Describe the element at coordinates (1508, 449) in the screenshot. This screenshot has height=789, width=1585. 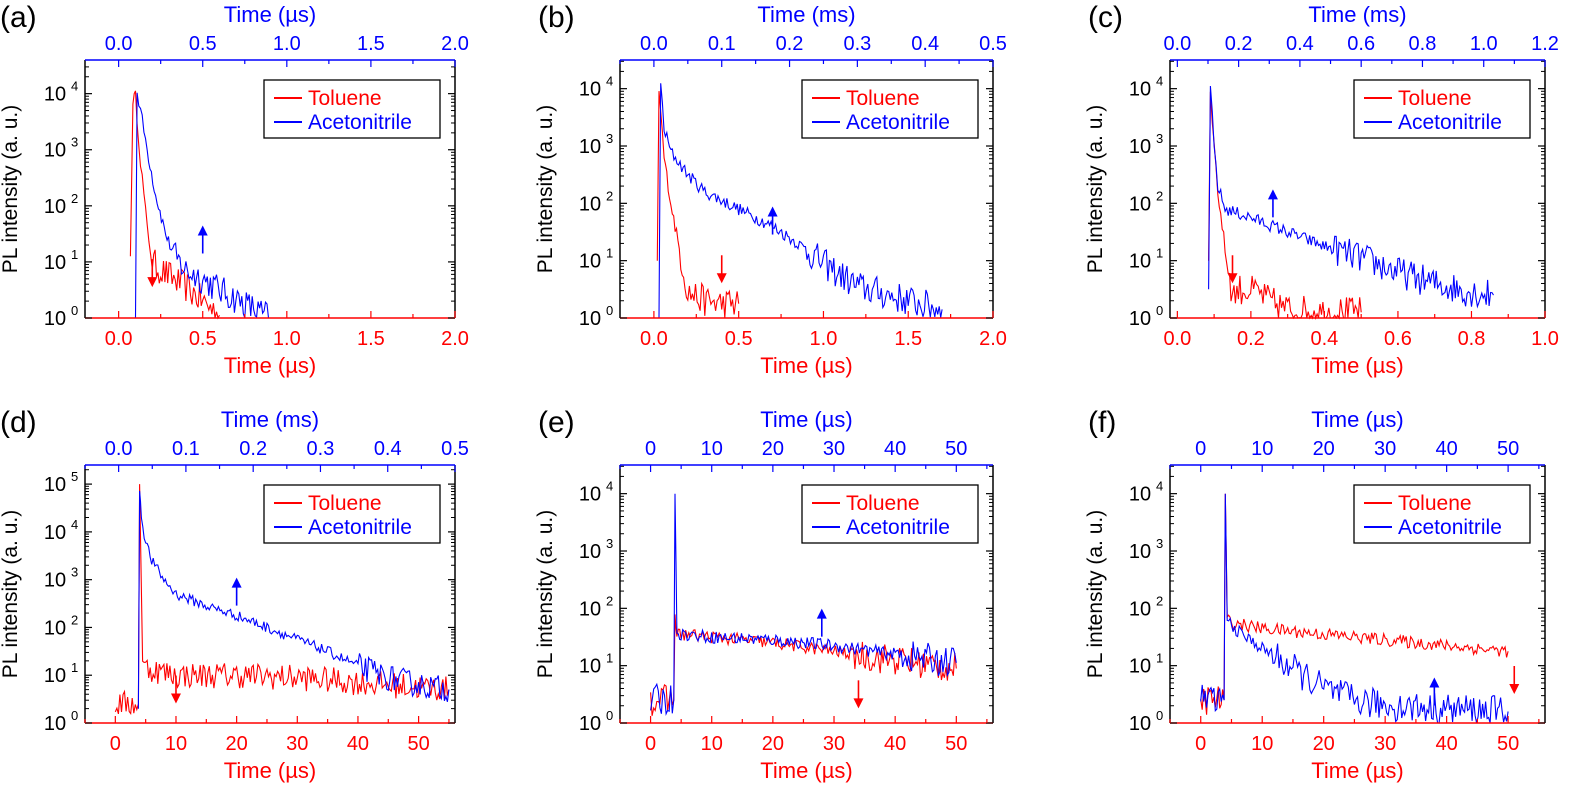
I see `x-tick-label-top: 50` at that location.